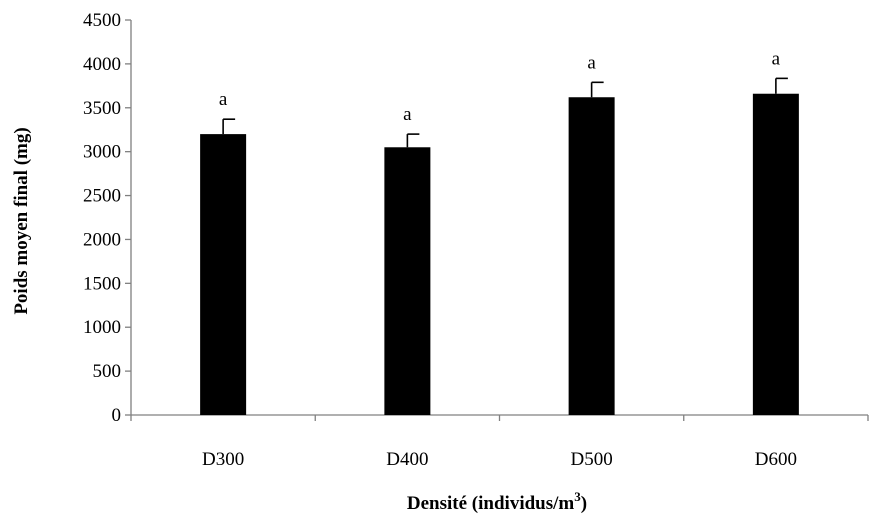  Describe the element at coordinates (407, 281) in the screenshot. I see `bar-d400` at that location.